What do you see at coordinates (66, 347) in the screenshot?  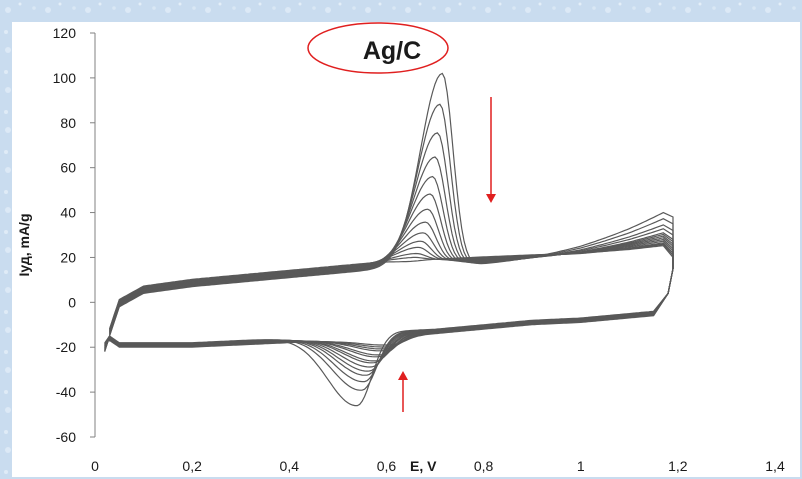 I see `y-tick-label: -20` at bounding box center [66, 347].